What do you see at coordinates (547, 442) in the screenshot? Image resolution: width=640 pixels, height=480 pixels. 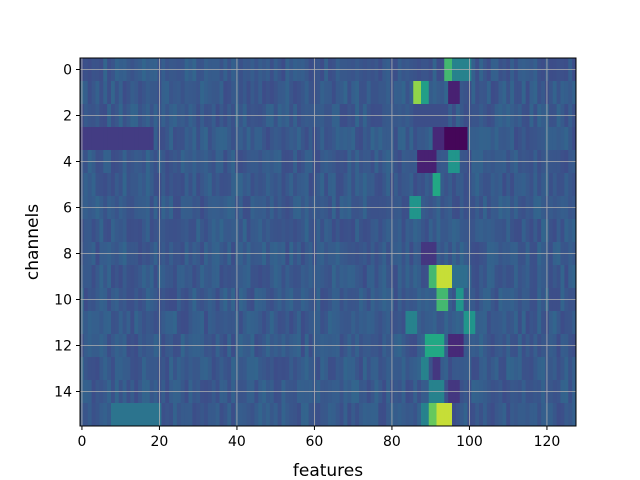 I see `x-tick-label: 120` at bounding box center [547, 442].